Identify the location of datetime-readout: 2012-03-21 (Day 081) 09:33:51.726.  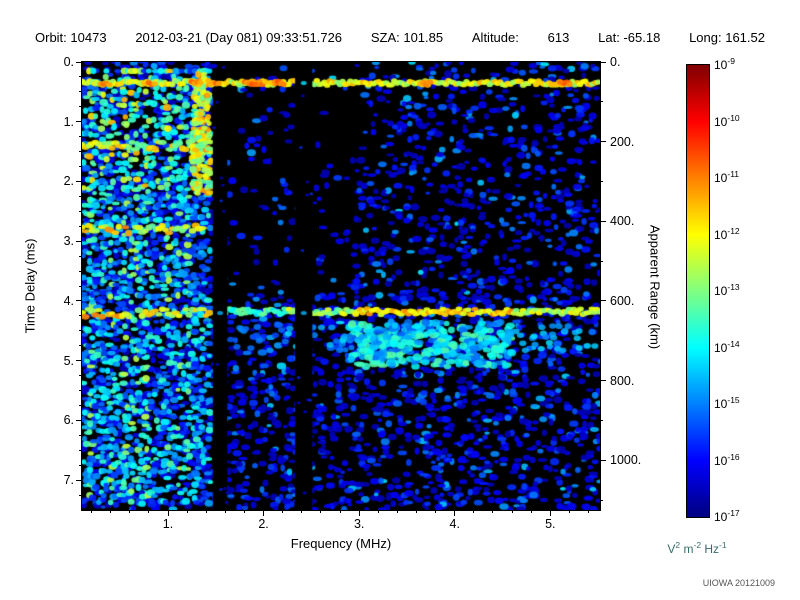
(239, 37).